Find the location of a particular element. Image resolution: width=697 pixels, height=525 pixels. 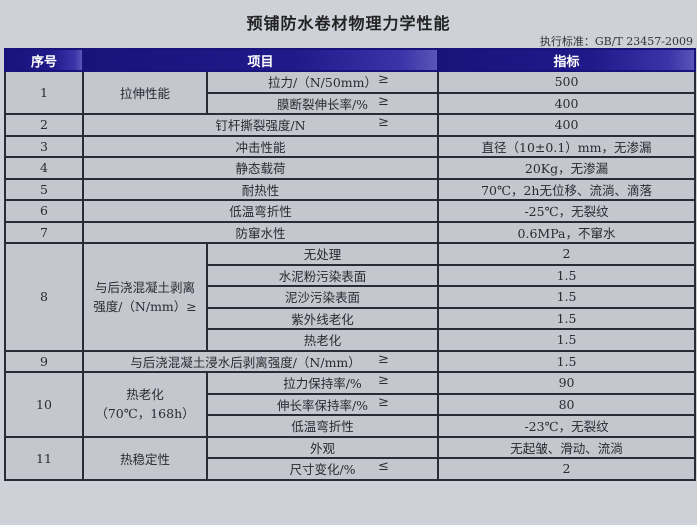

row-item: 钉杆撕裂强度/N ≥ is located at coordinates (260, 125).